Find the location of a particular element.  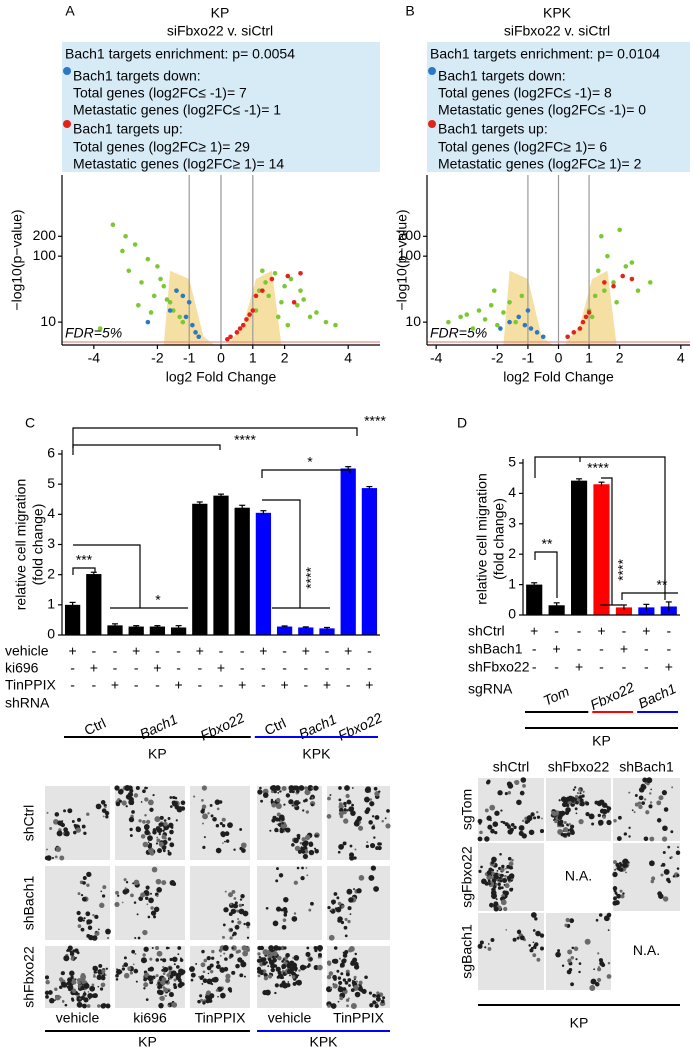

treatment-mark: + is located at coordinates (179, 685).